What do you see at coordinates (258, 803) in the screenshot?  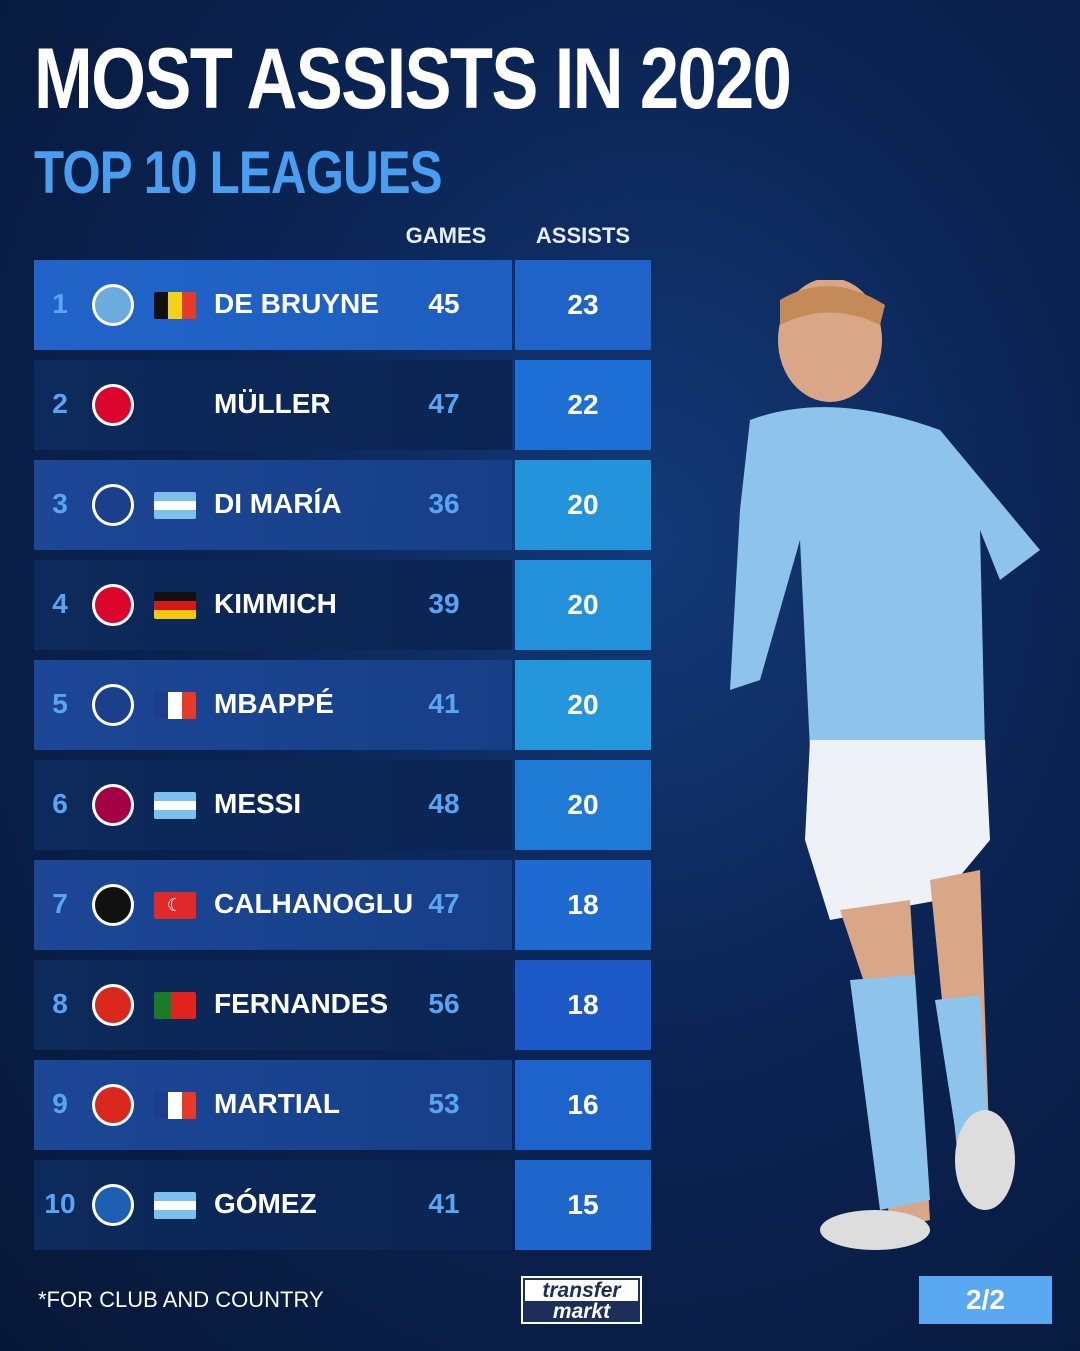 I see `player-name: MESSI` at bounding box center [258, 803].